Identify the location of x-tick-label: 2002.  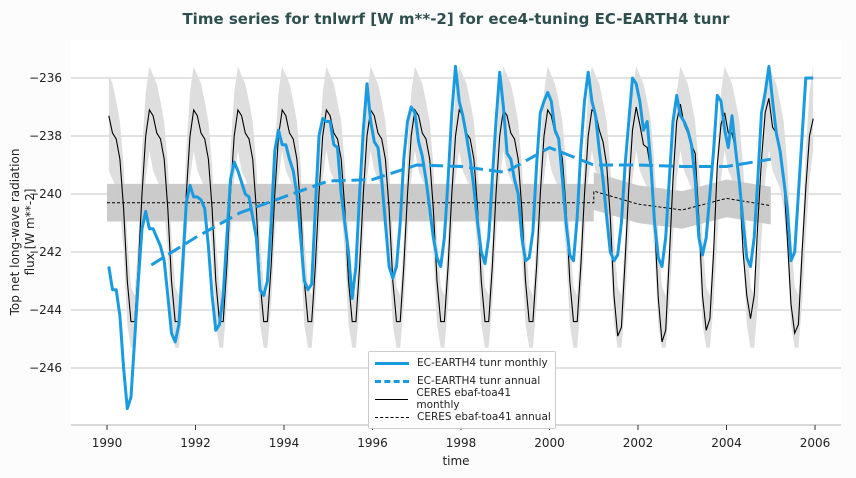
(638, 443).